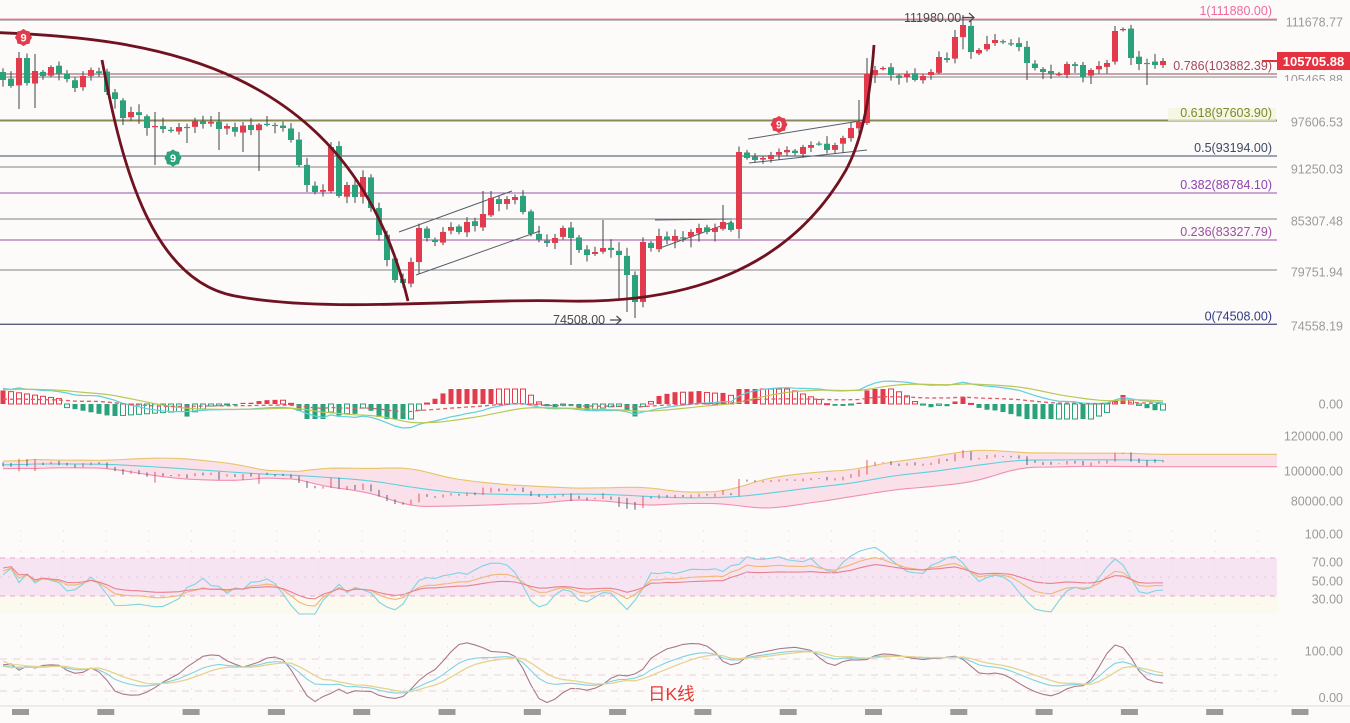  I want to click on svg-text: 0.236(83327.79), so click(1226, 232).